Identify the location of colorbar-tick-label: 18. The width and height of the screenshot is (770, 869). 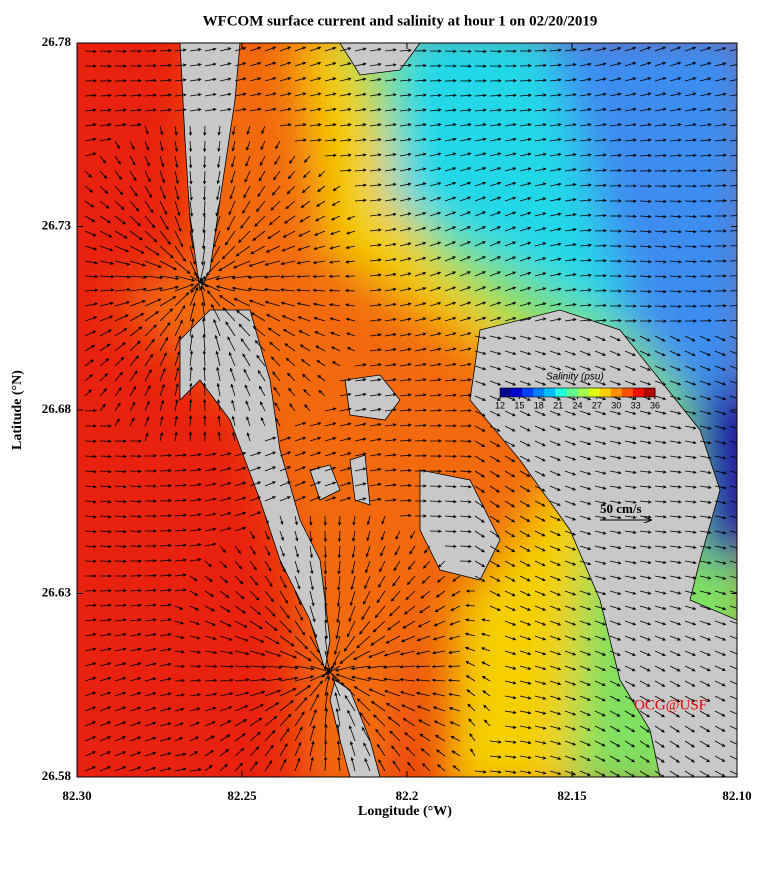
(539, 405).